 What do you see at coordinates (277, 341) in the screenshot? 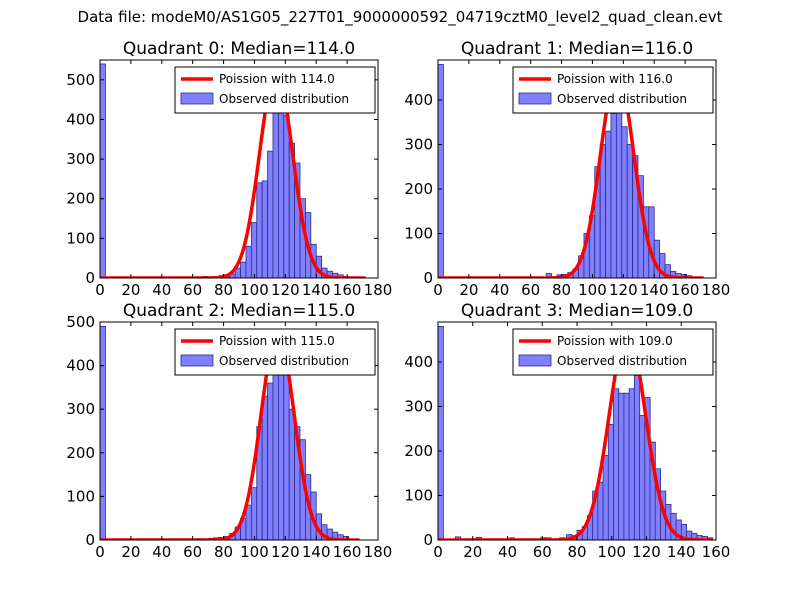
I see `legend-label-model: Poission with 115.0` at bounding box center [277, 341].